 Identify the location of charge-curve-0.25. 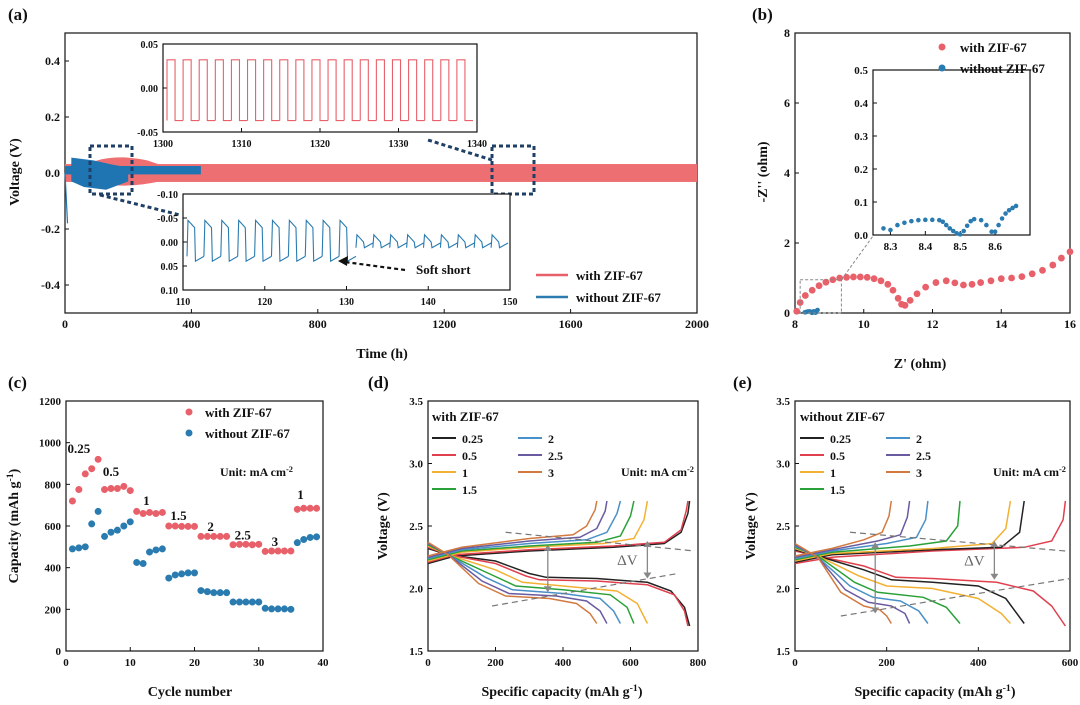
(909, 532).